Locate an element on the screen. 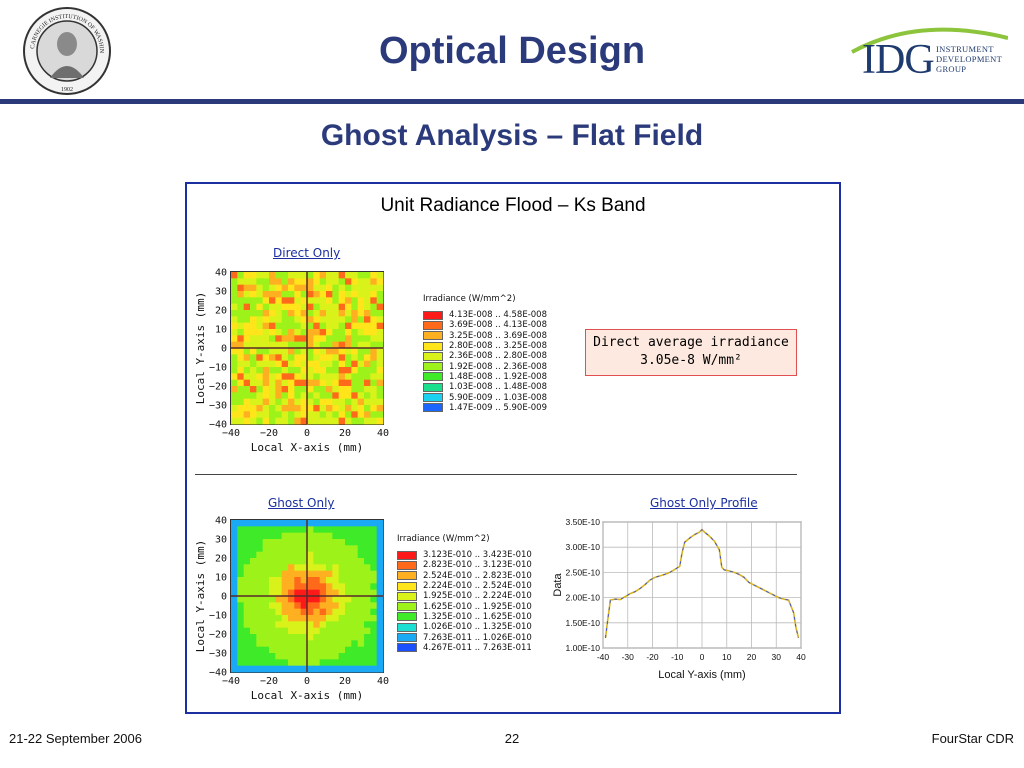 The width and height of the screenshot is (1024, 768). y-tick-label: 20 is located at coordinates (221, 559).